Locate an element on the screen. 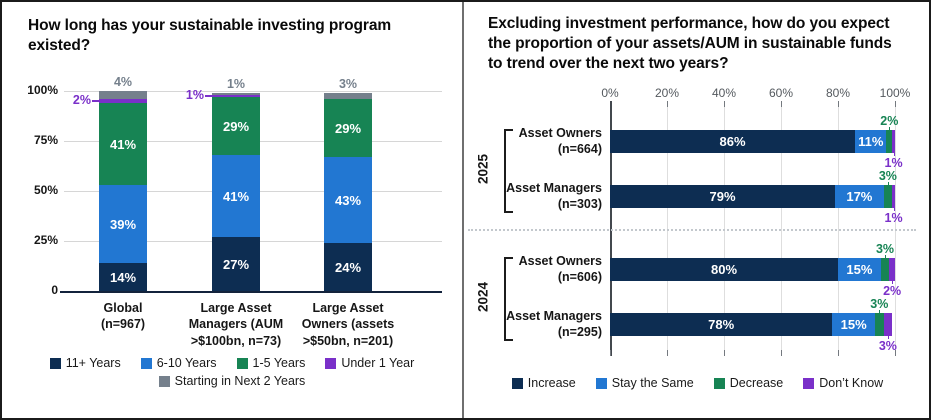 The image size is (931, 420). legend-label: Decrease is located at coordinates (756, 383).